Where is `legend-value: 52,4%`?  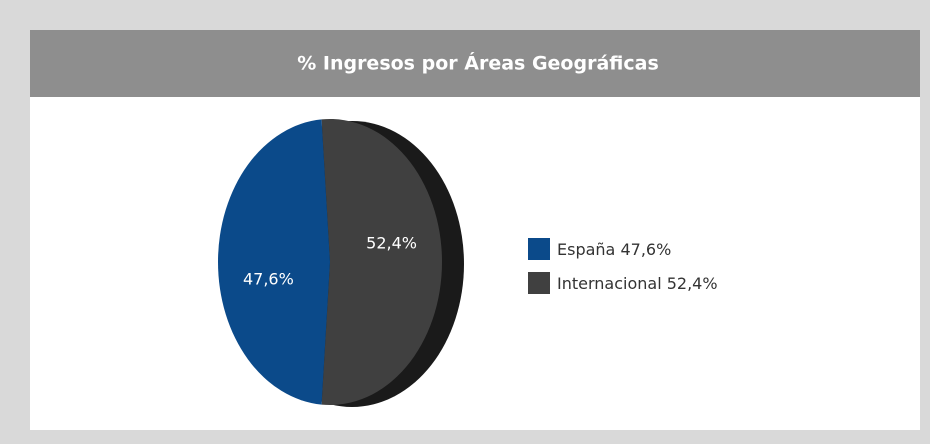
legend-value: 52,4% is located at coordinates (692, 283).